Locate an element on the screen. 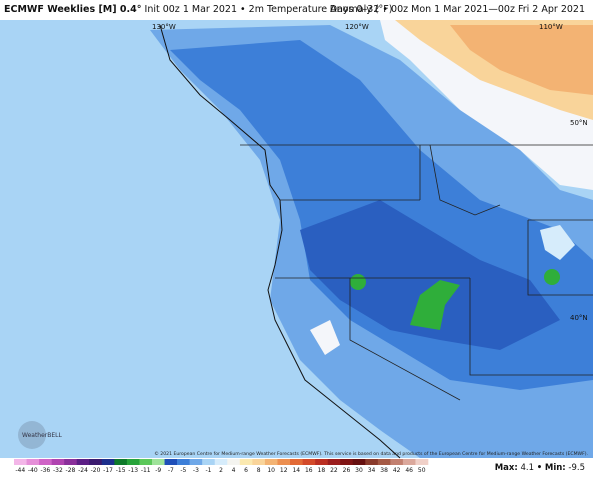 The height and width of the screenshot is (487, 593). colorbar-label: 12 is located at coordinates (284, 470).